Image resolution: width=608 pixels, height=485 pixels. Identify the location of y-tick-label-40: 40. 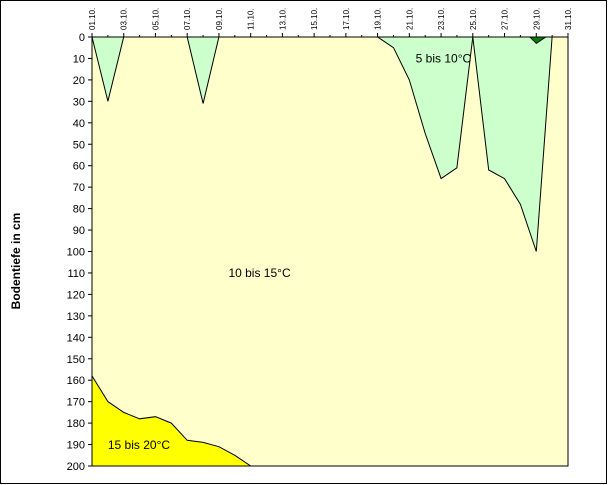
(79, 124).